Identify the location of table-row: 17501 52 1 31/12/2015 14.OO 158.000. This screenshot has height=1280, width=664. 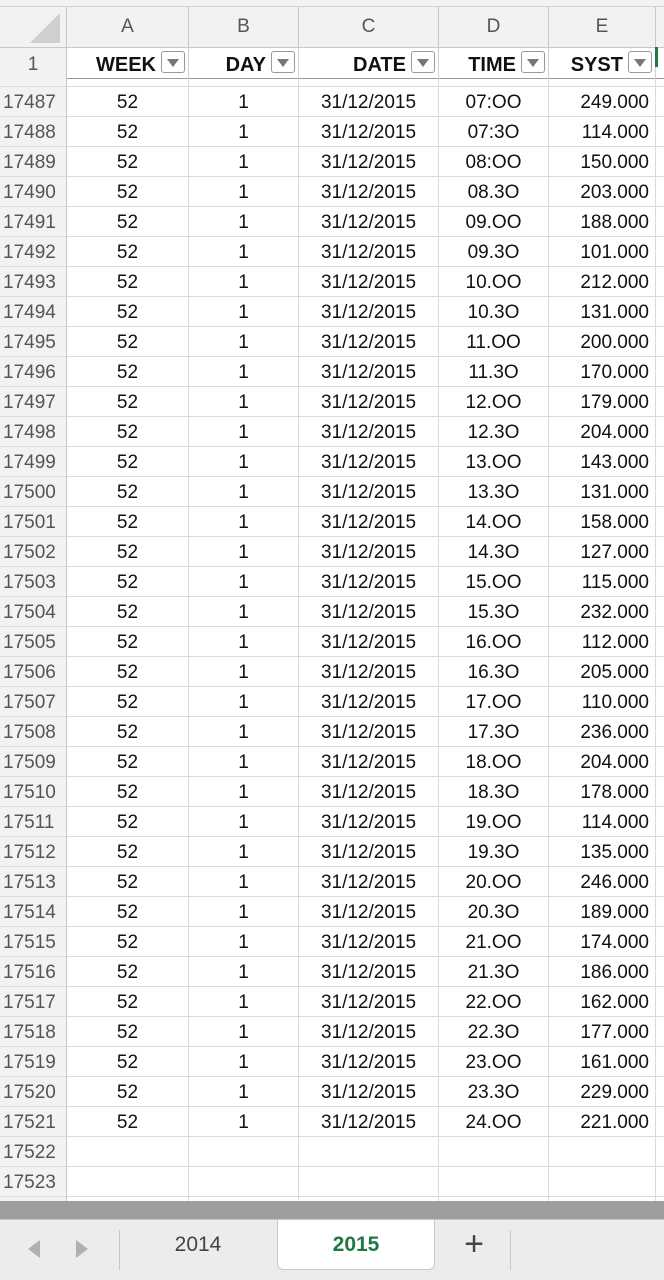
(332, 522).